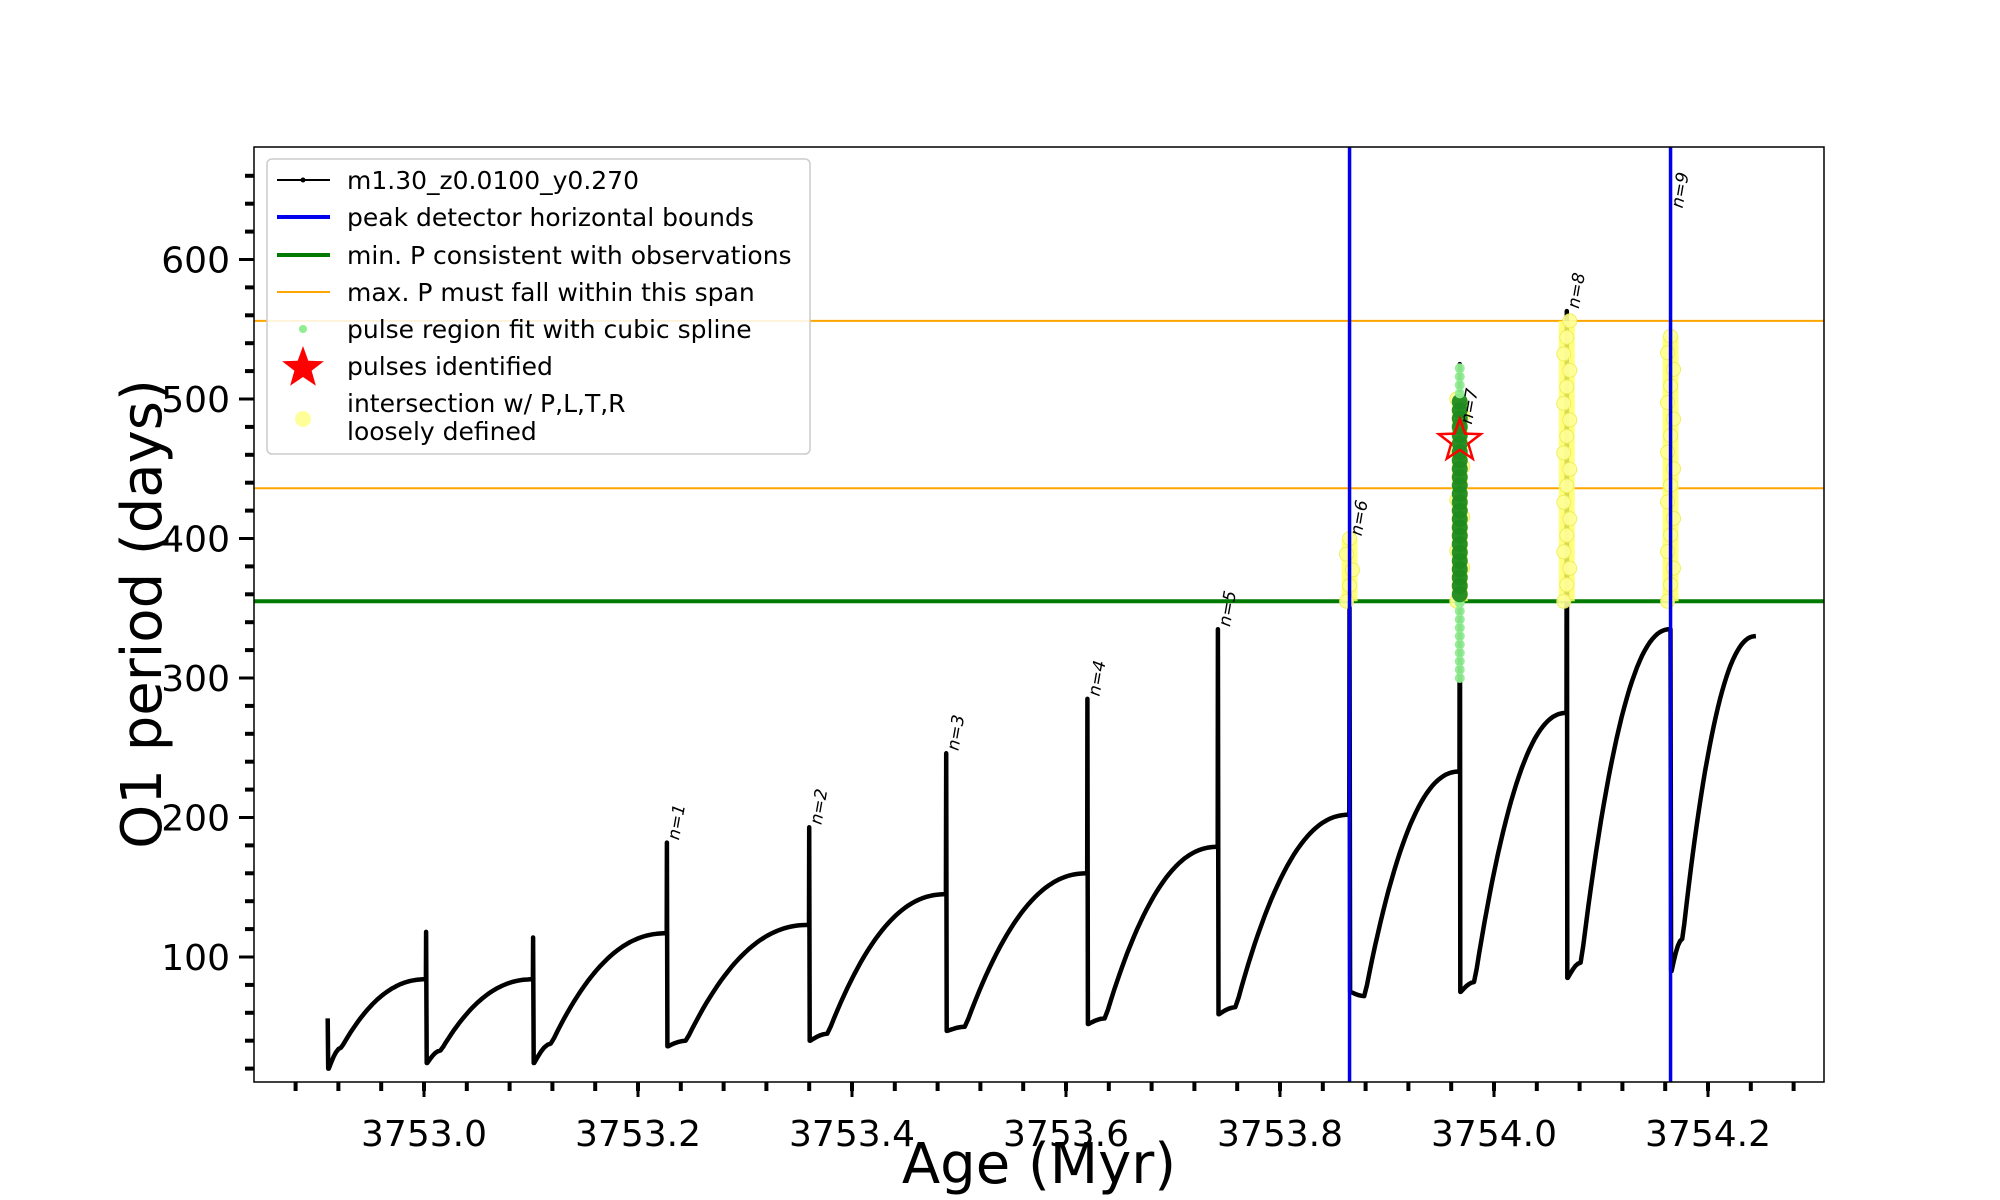 Image resolution: width=2000 pixels, height=1200 pixels. What do you see at coordinates (450, 366) in the screenshot?
I see `legend-label-5: pulses identified` at bounding box center [450, 366].